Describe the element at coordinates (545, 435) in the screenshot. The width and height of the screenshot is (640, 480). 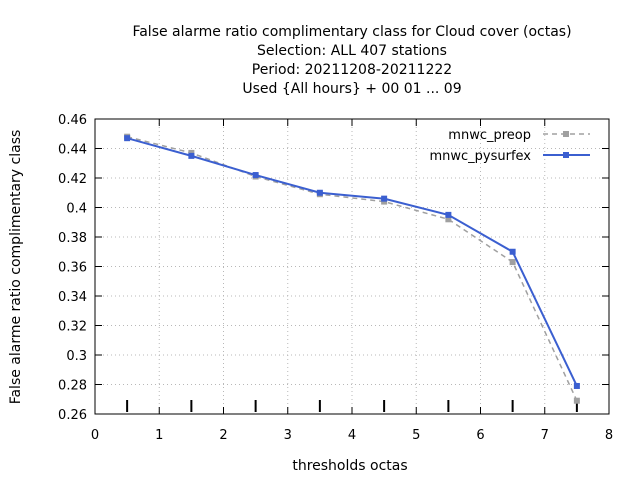
I see `x-tick-label: 7` at that location.